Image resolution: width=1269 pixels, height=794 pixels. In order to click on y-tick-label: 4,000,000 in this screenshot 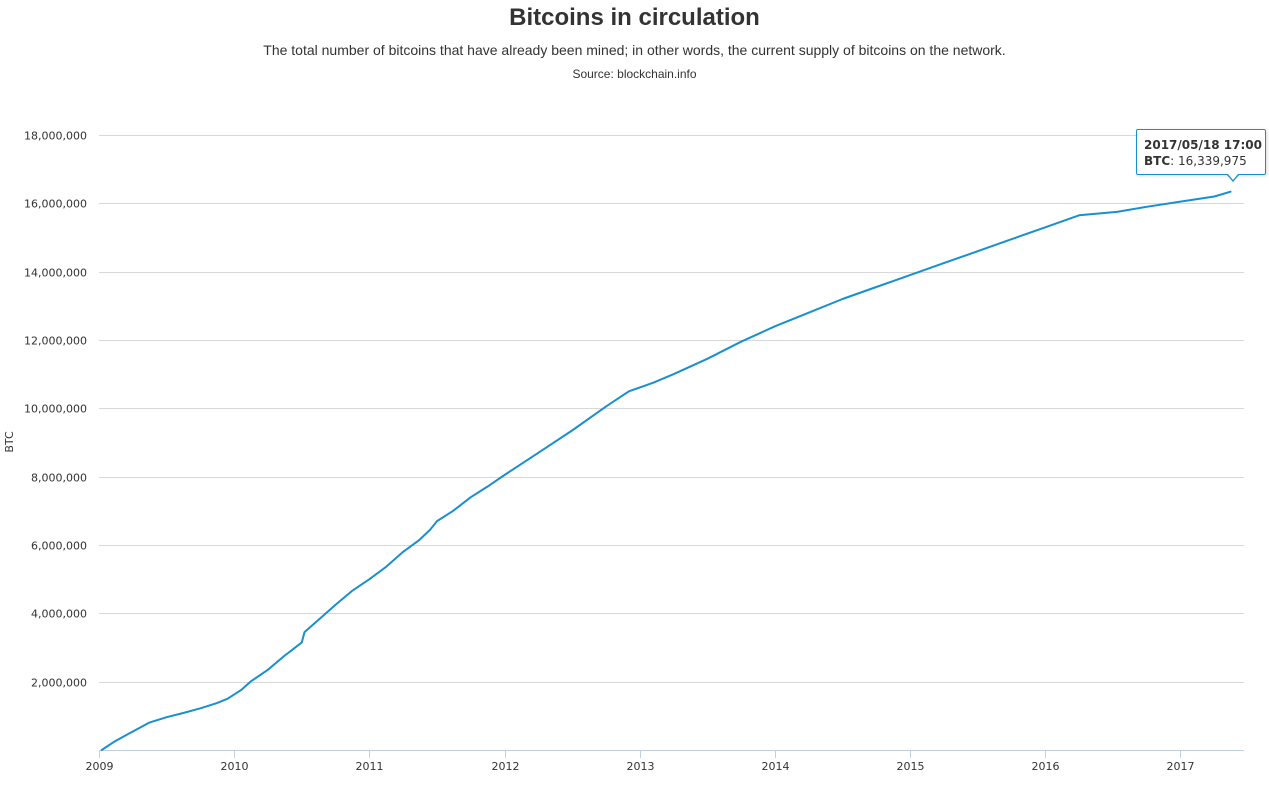, I will do `click(59, 614)`.